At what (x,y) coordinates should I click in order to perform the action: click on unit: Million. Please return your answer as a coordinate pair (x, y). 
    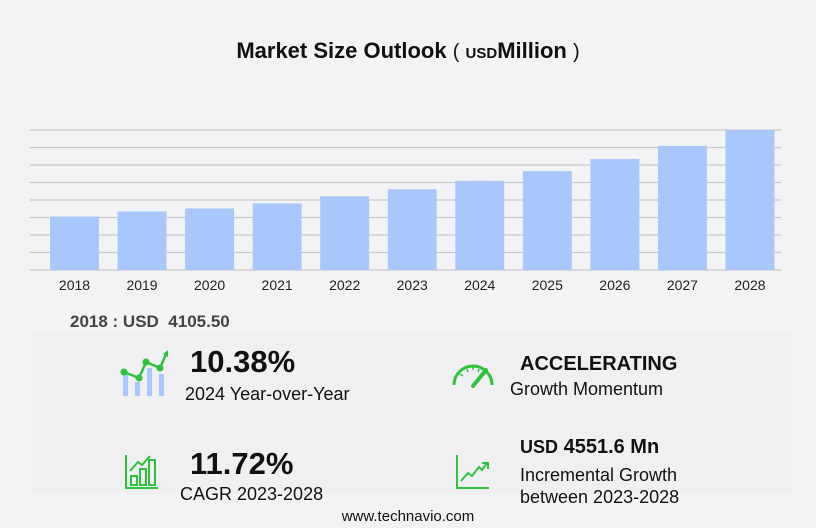
    Looking at the image, I should click on (532, 50).